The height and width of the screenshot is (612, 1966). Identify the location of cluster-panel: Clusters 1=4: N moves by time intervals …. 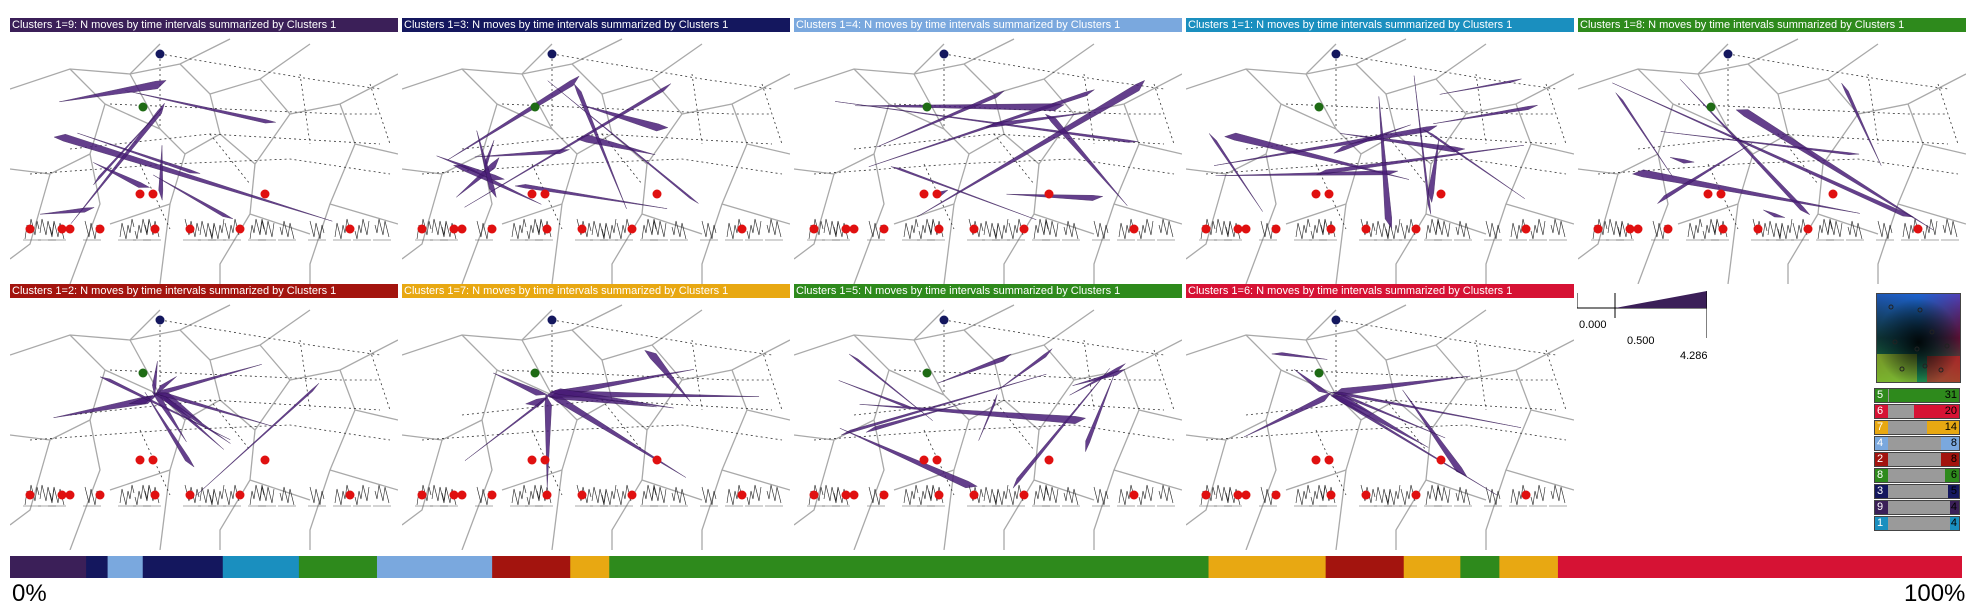
(988, 151).